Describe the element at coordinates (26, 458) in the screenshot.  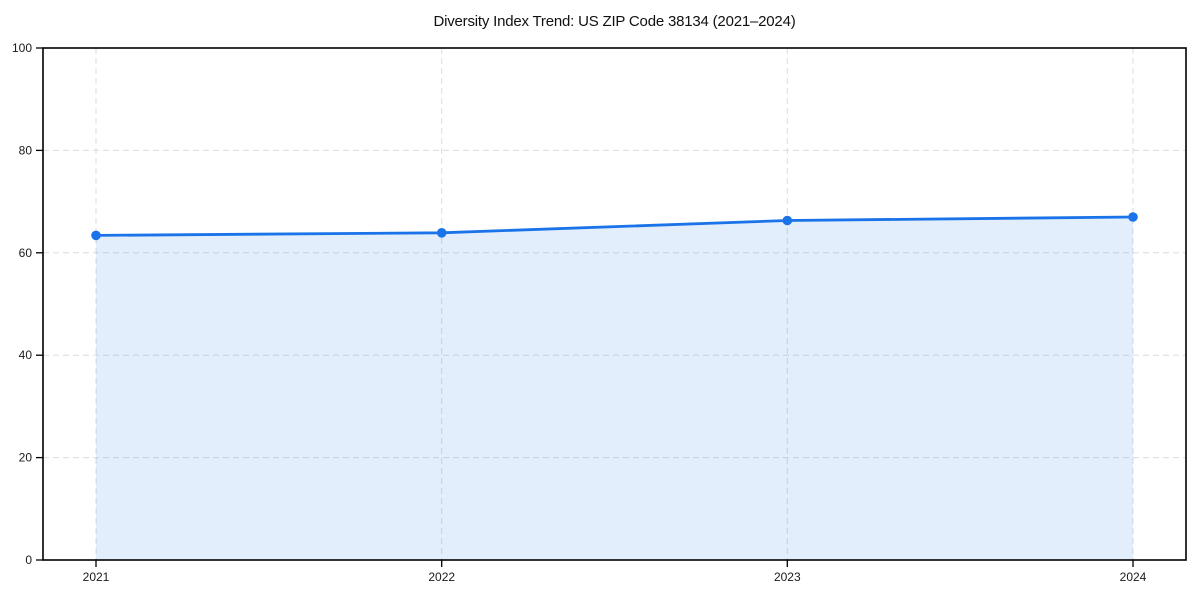
I see `y-axis-tick-label: 20` at that location.